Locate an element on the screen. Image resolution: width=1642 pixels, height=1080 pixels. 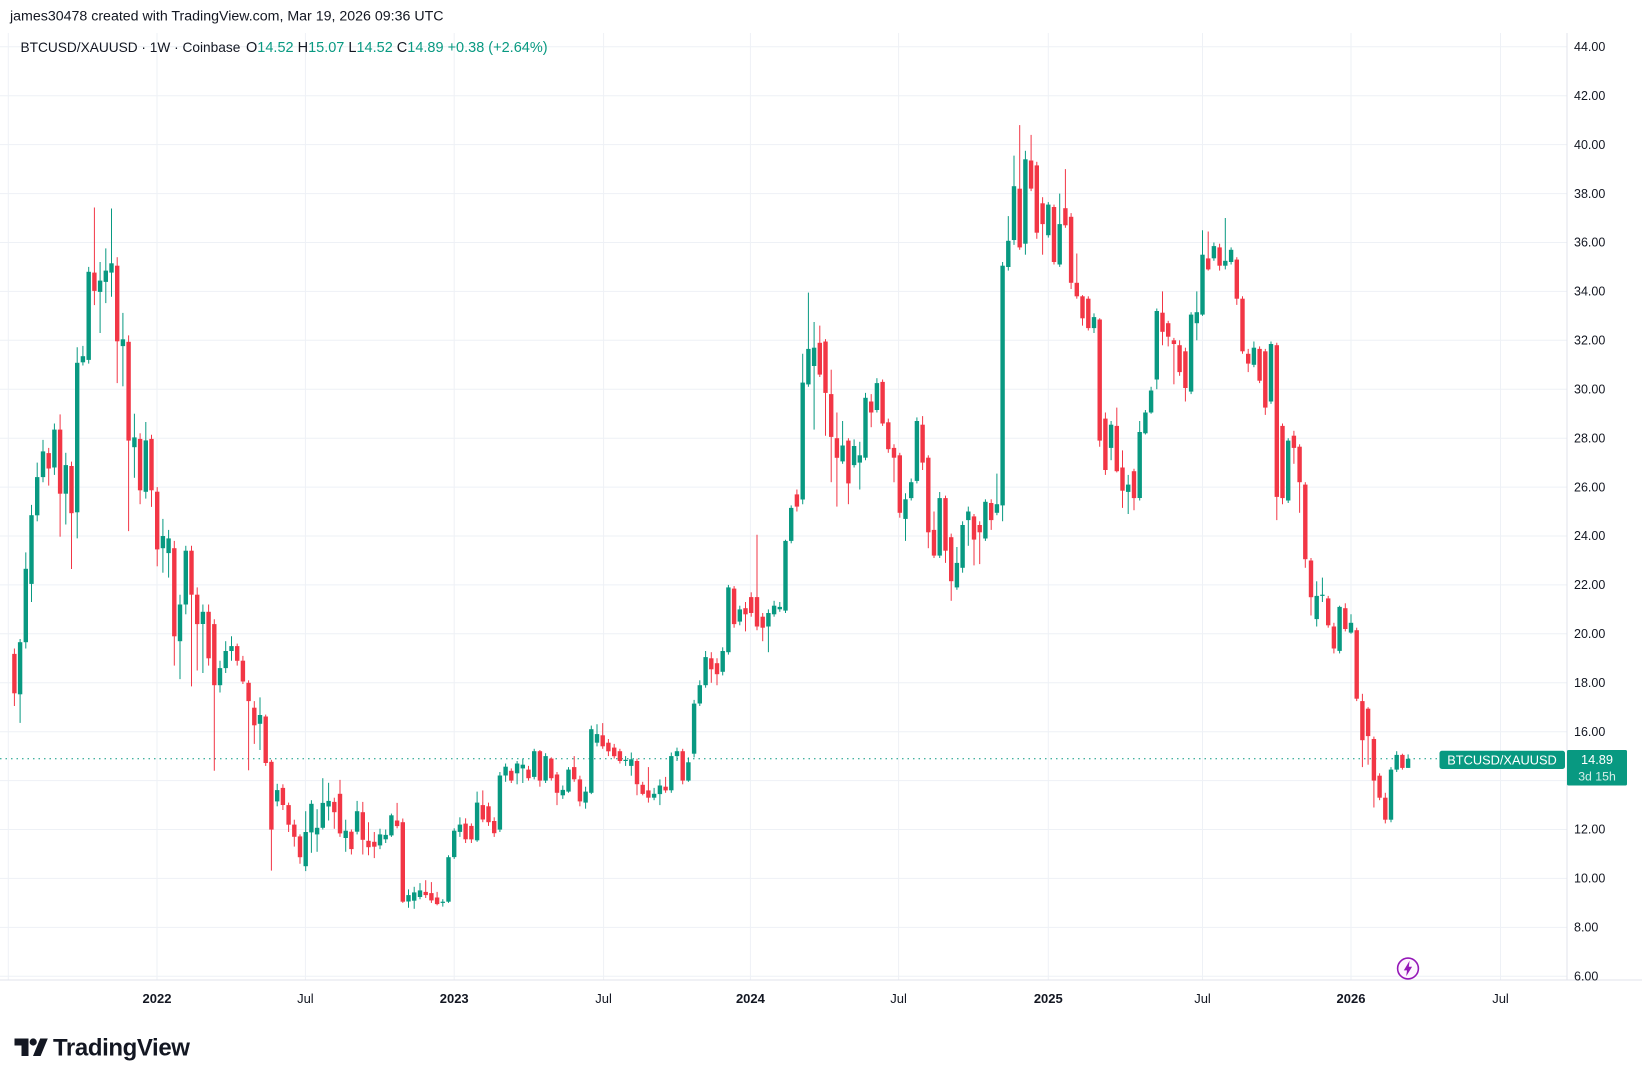
svg-text: 28.00 is located at coordinates (1589, 438).